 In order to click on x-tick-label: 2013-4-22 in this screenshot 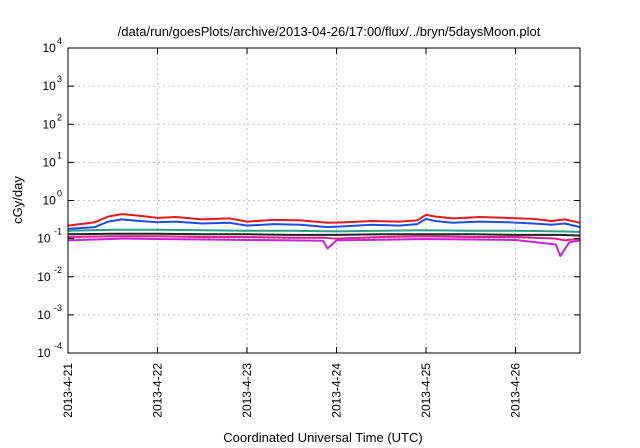, I will do `click(158, 390)`.